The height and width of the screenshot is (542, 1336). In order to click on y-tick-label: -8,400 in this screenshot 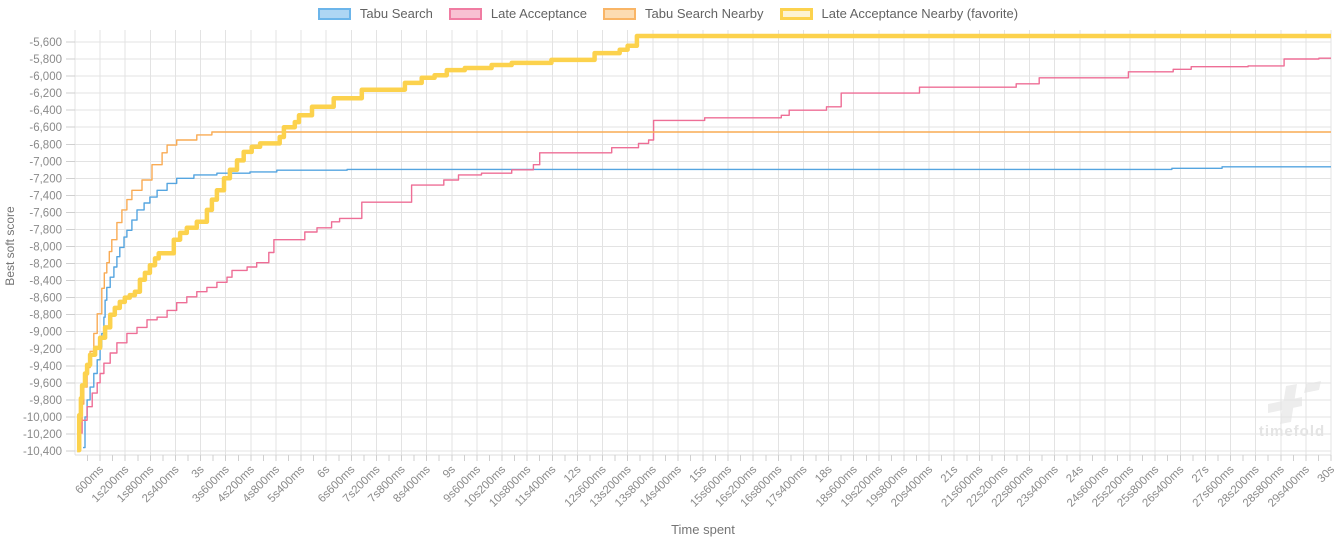, I will do `click(45, 282)`.